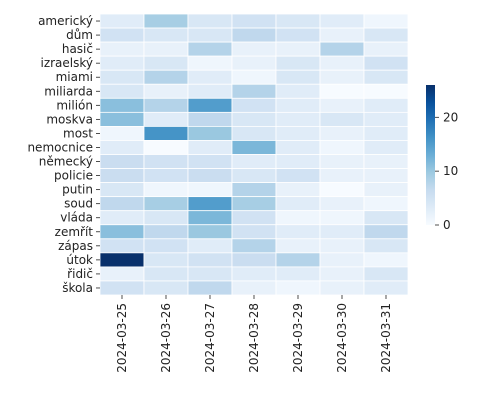 This screenshot has width=500, height=404. I want to click on colorbar-tick-label: 0, so click(447, 225).